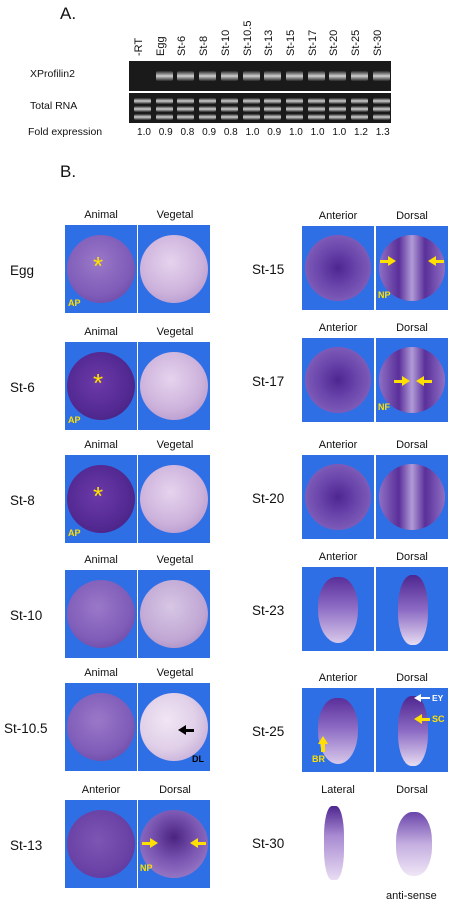  I want to click on embryo-image-dorsal, so click(412, 497).